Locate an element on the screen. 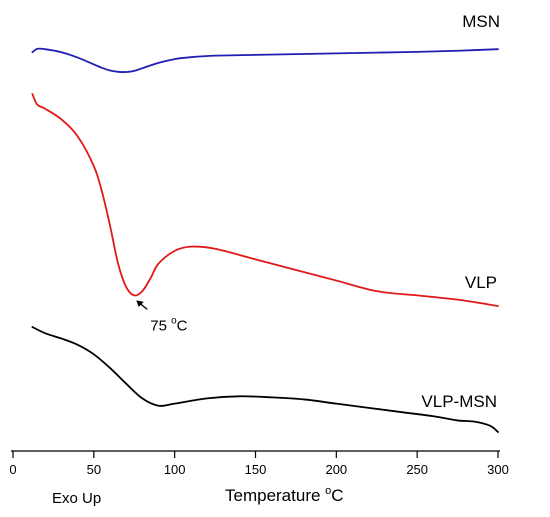  series-labels: MSN VLP VLP-MSN is located at coordinates (460, 211).